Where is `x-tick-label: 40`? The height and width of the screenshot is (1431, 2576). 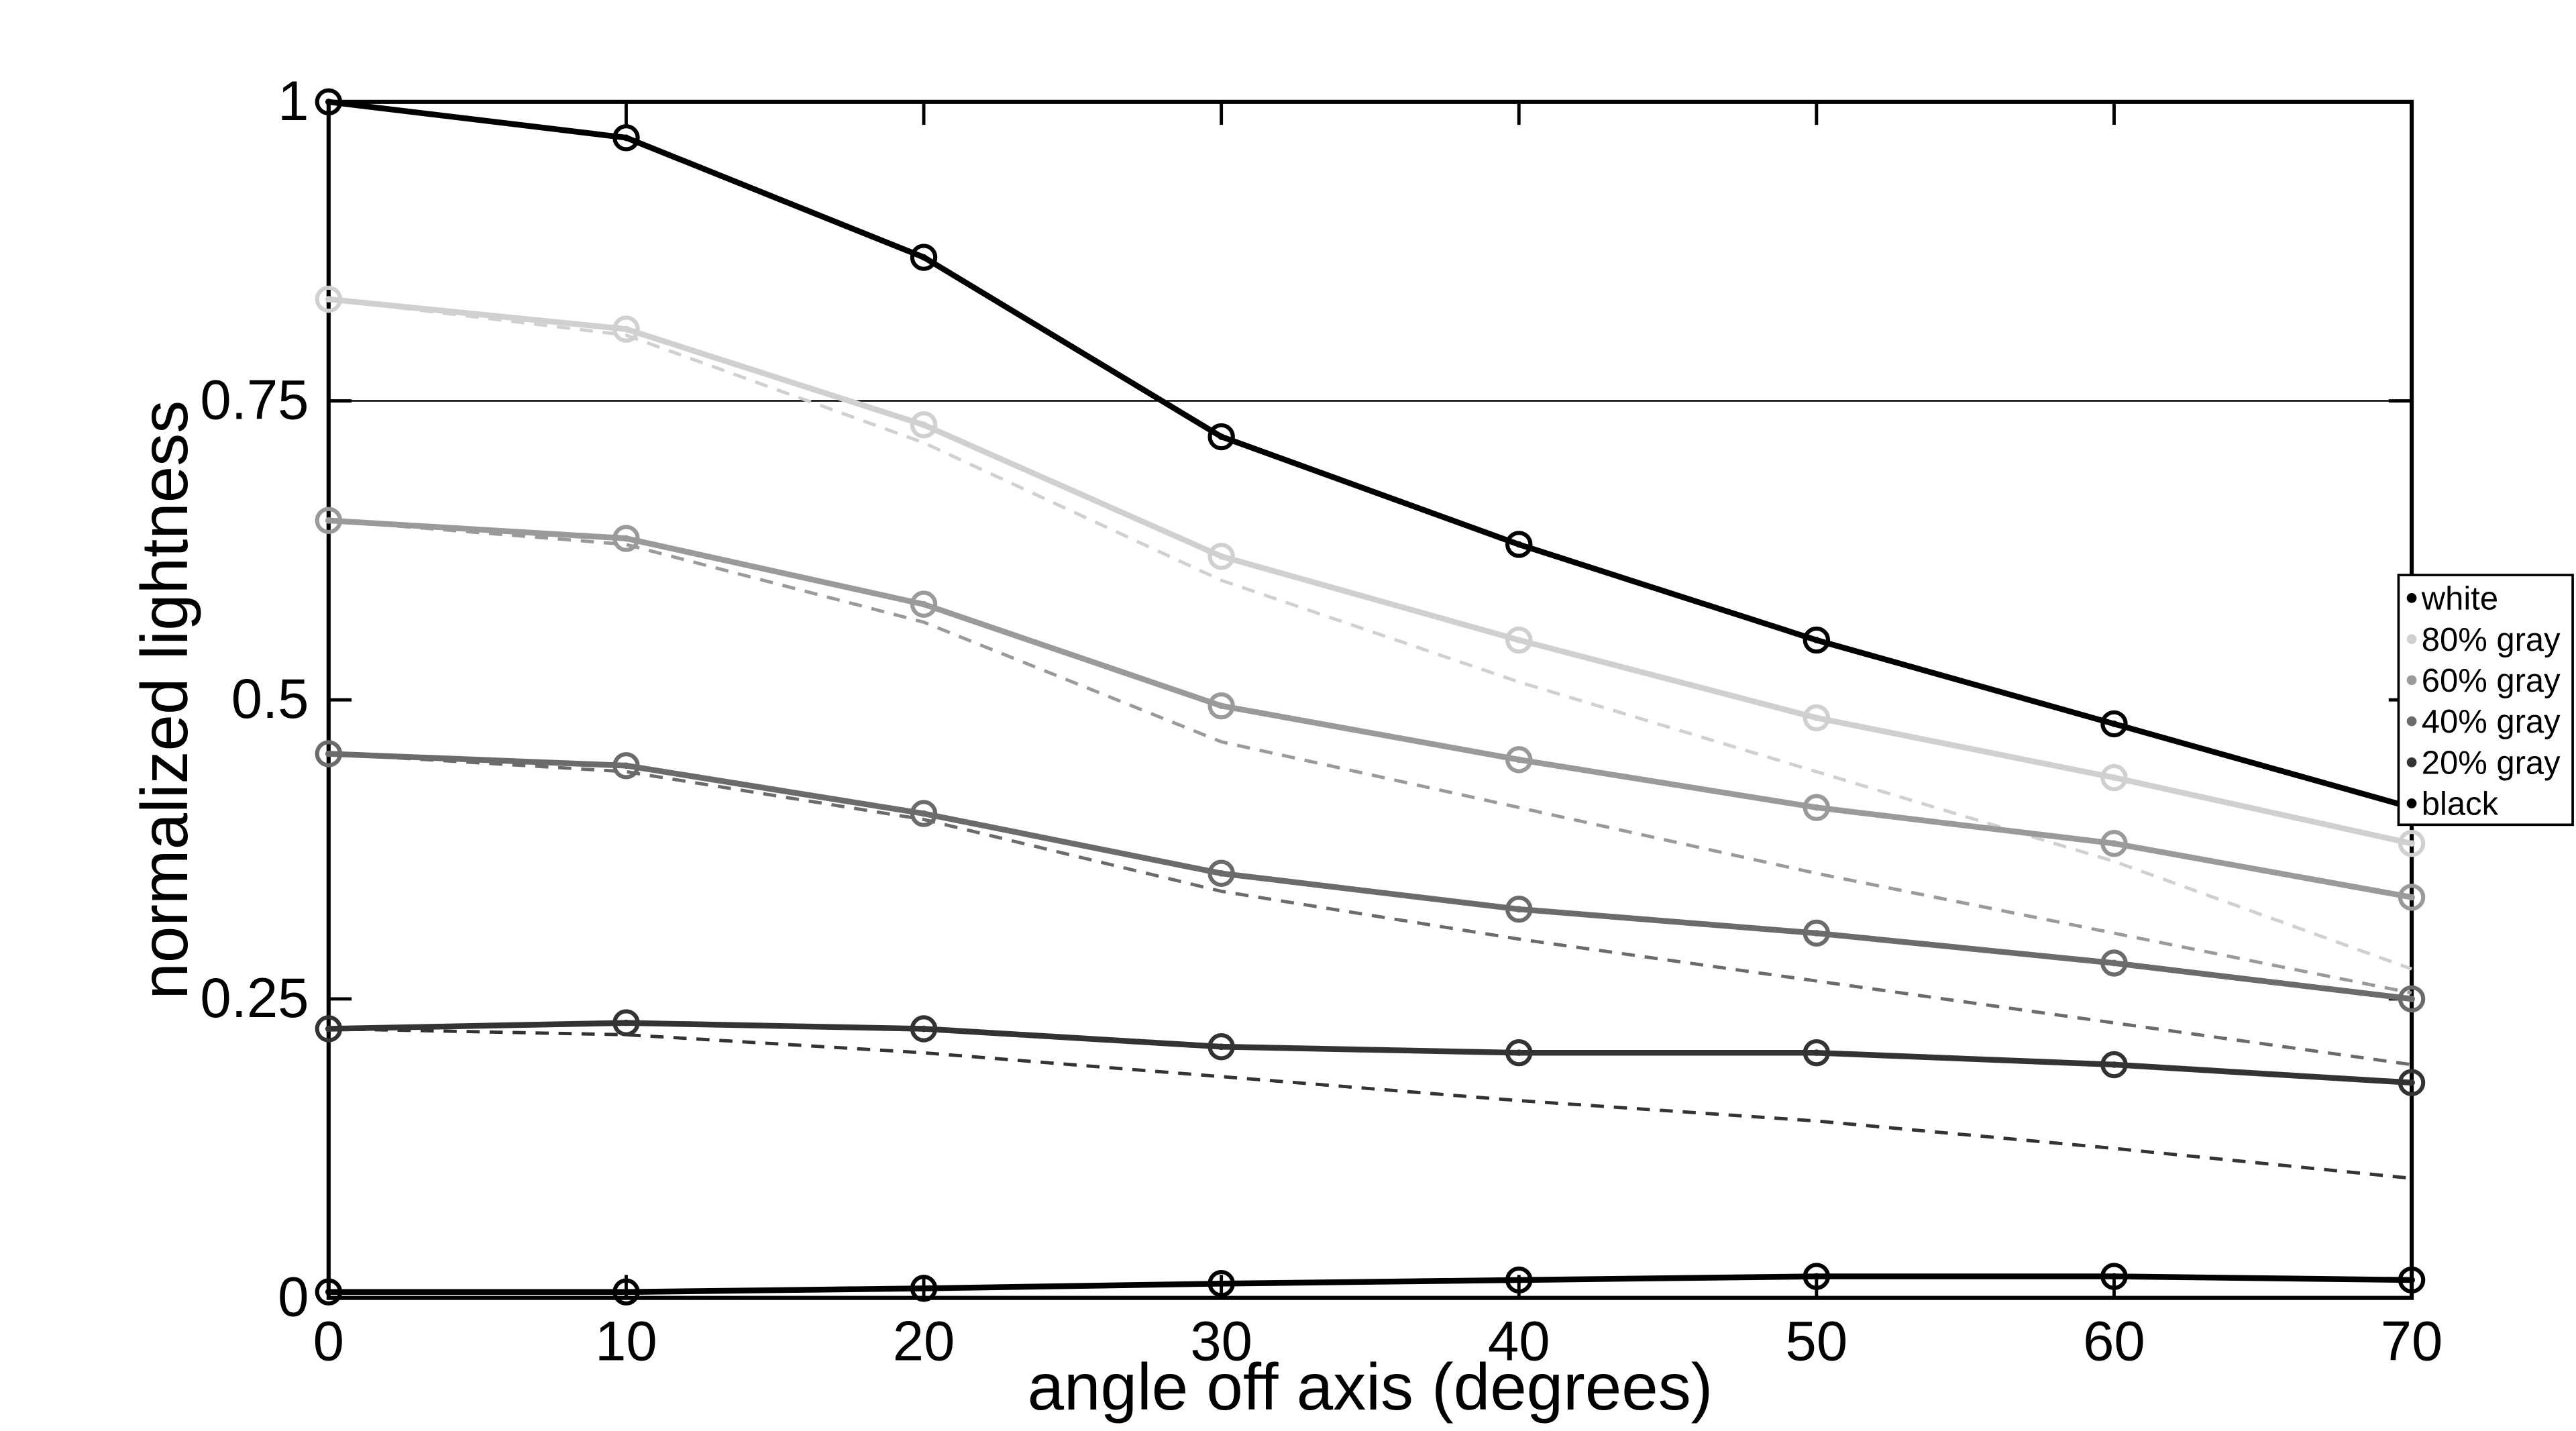
x-tick-label: 40 is located at coordinates (1519, 1341).